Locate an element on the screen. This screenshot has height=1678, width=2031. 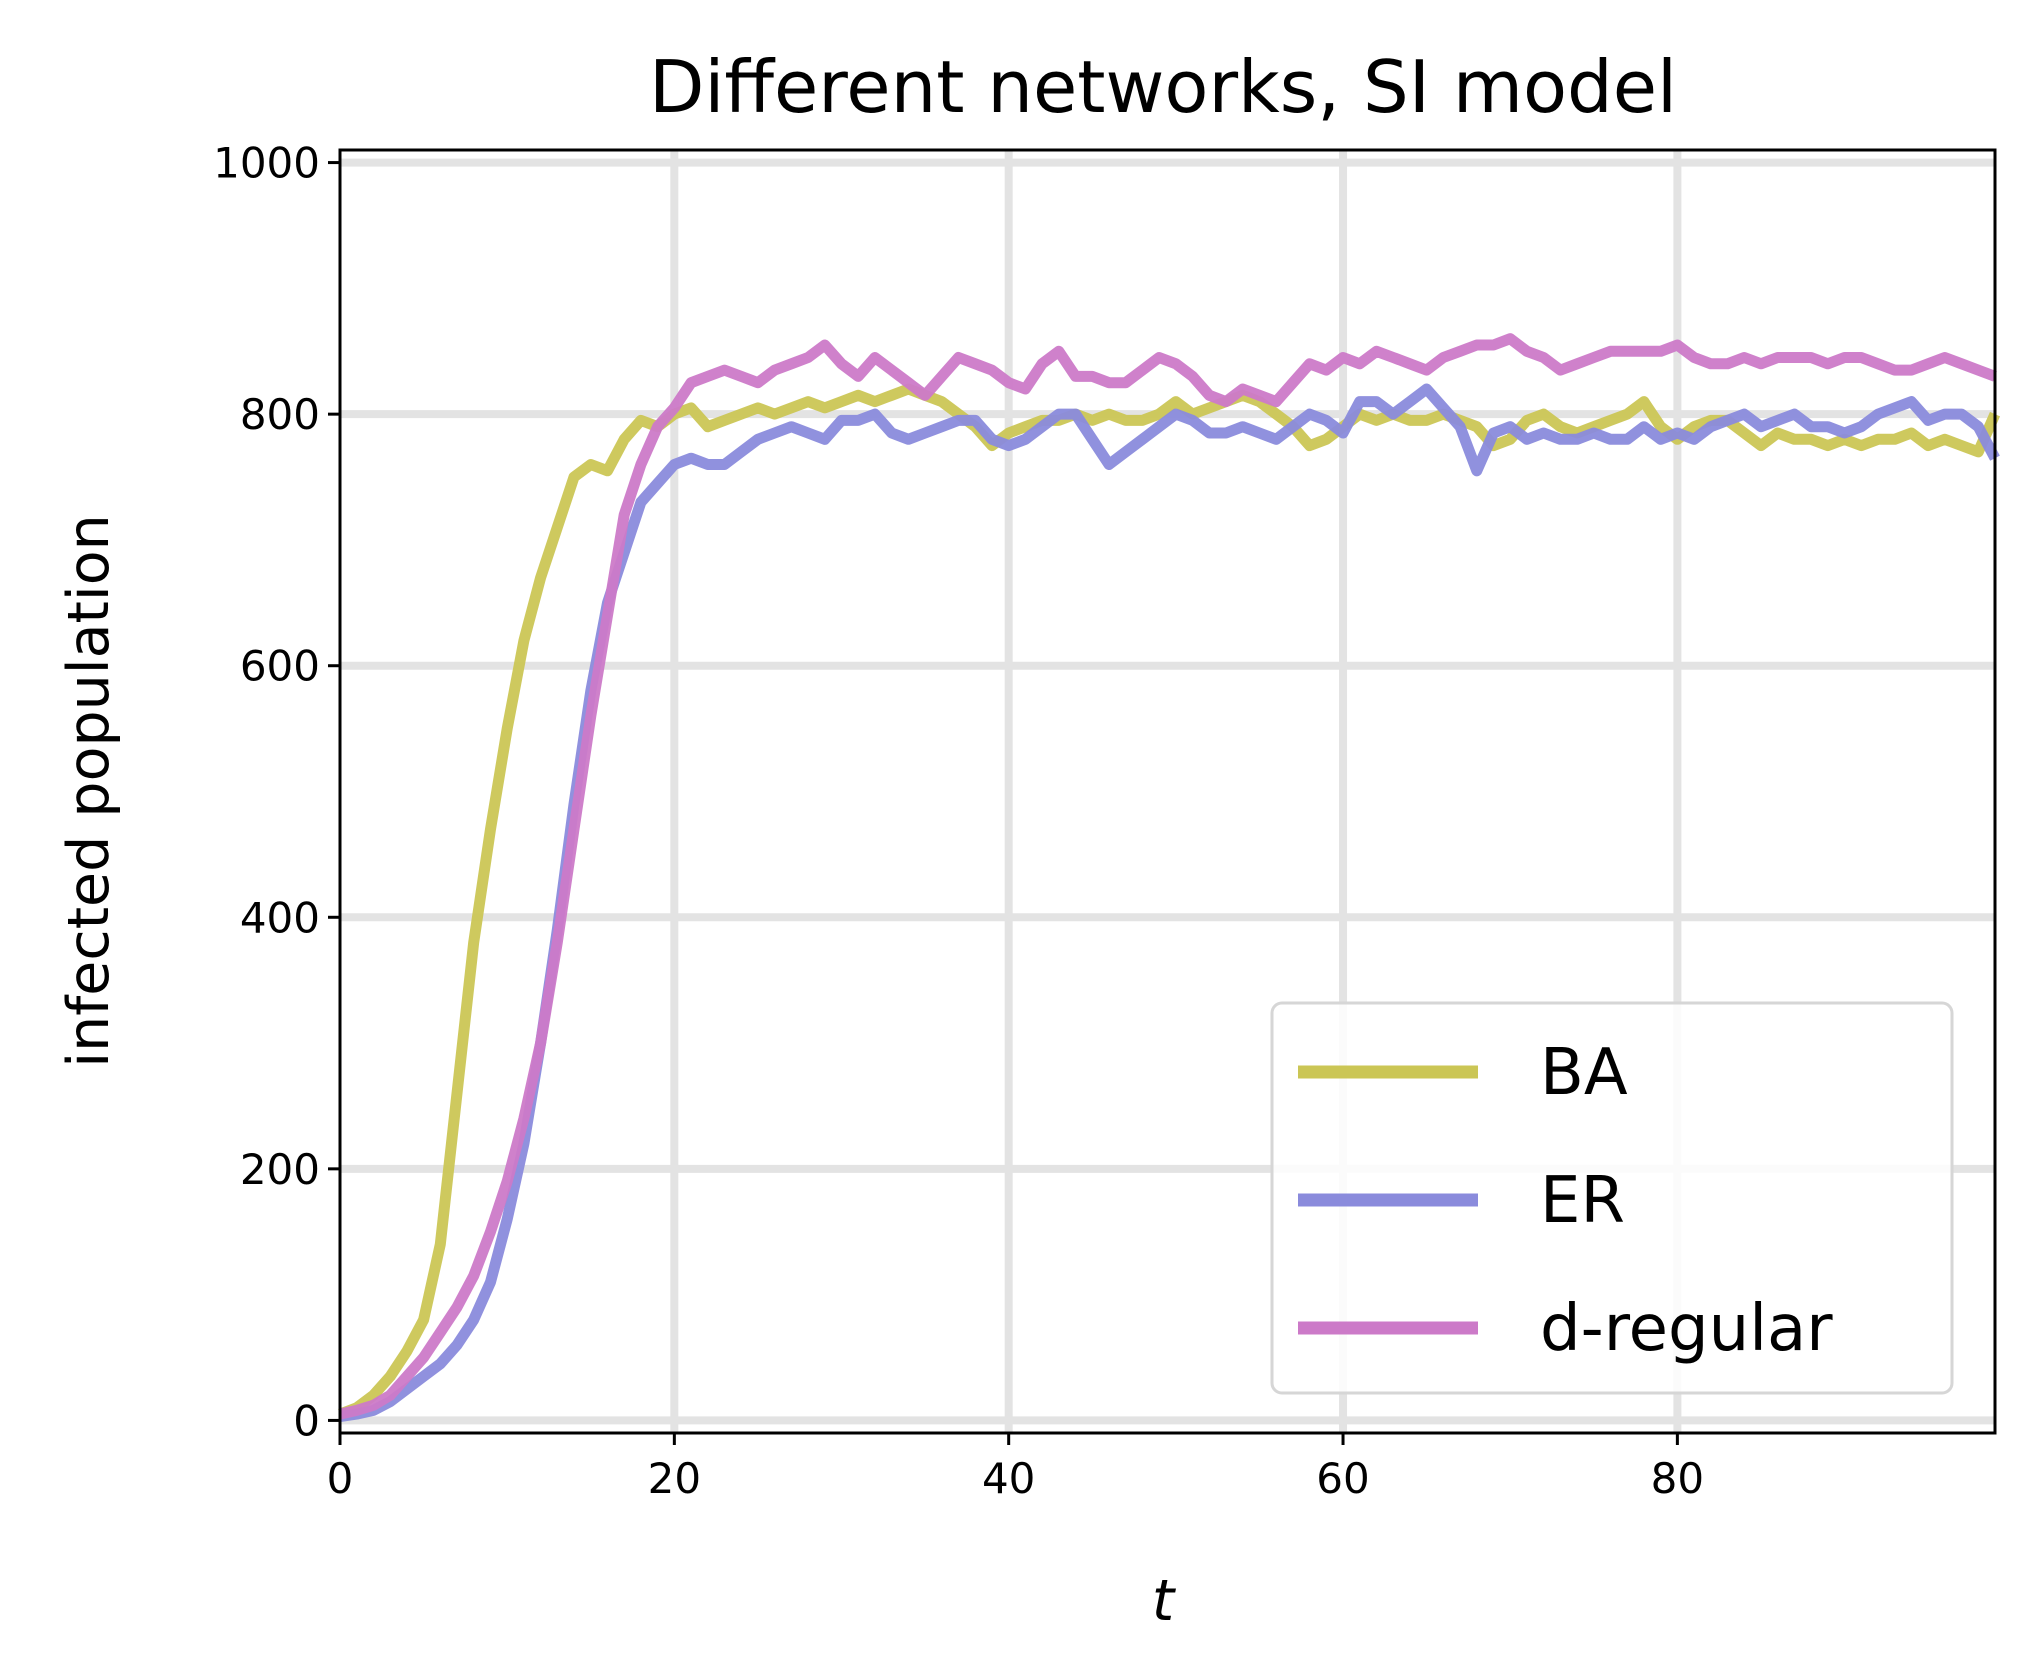
legend-box is located at coordinates (1612, 1198).